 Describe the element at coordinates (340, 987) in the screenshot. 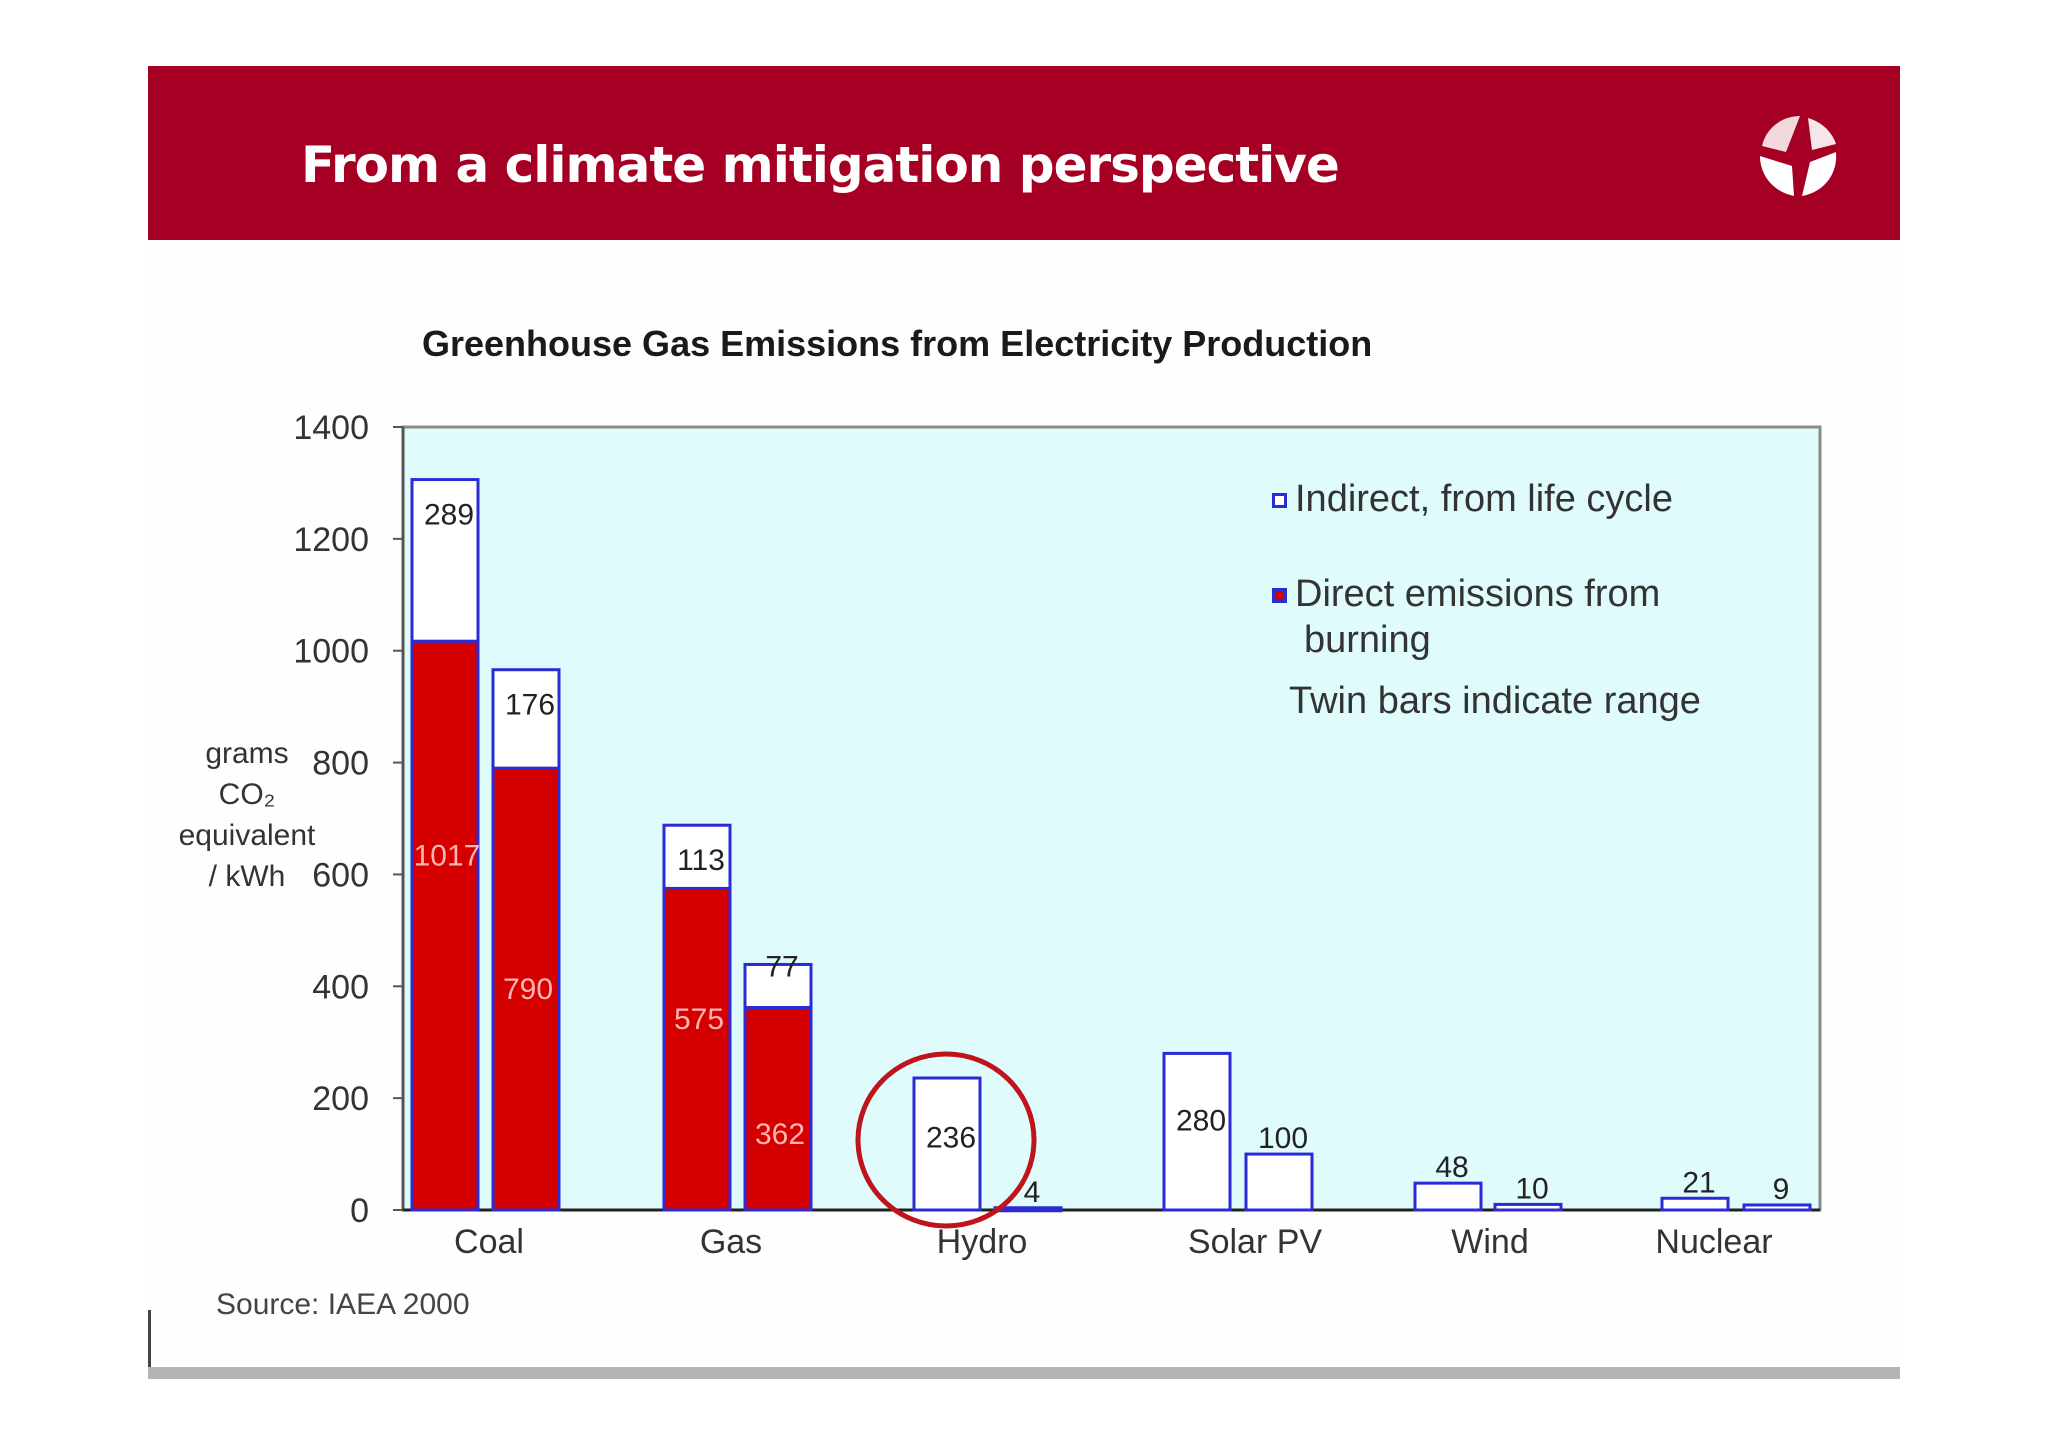

I see `y-tick-label: 400` at that location.